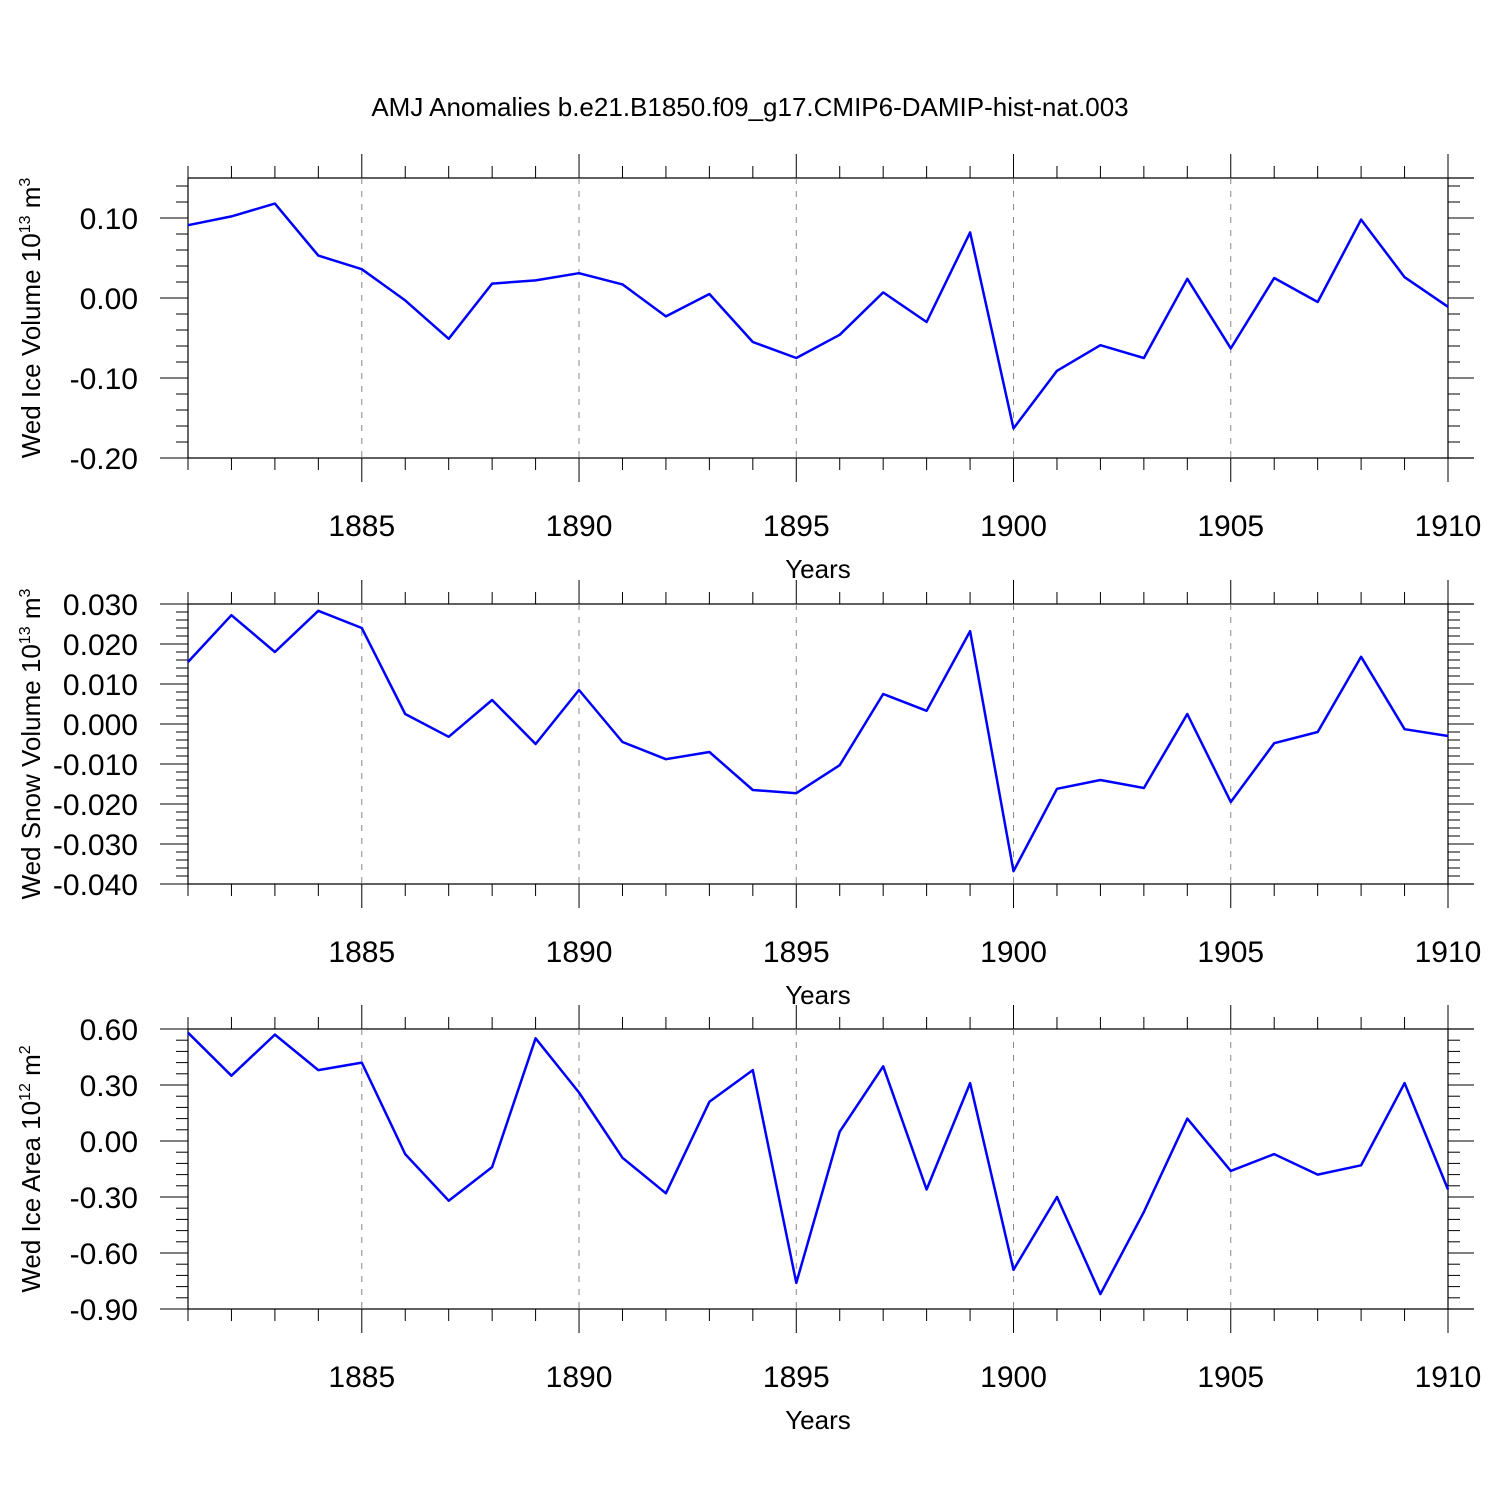 This screenshot has width=1500, height=1500. Describe the element at coordinates (100, 645) in the screenshot. I see `y-tick-label: 0.020` at that location.